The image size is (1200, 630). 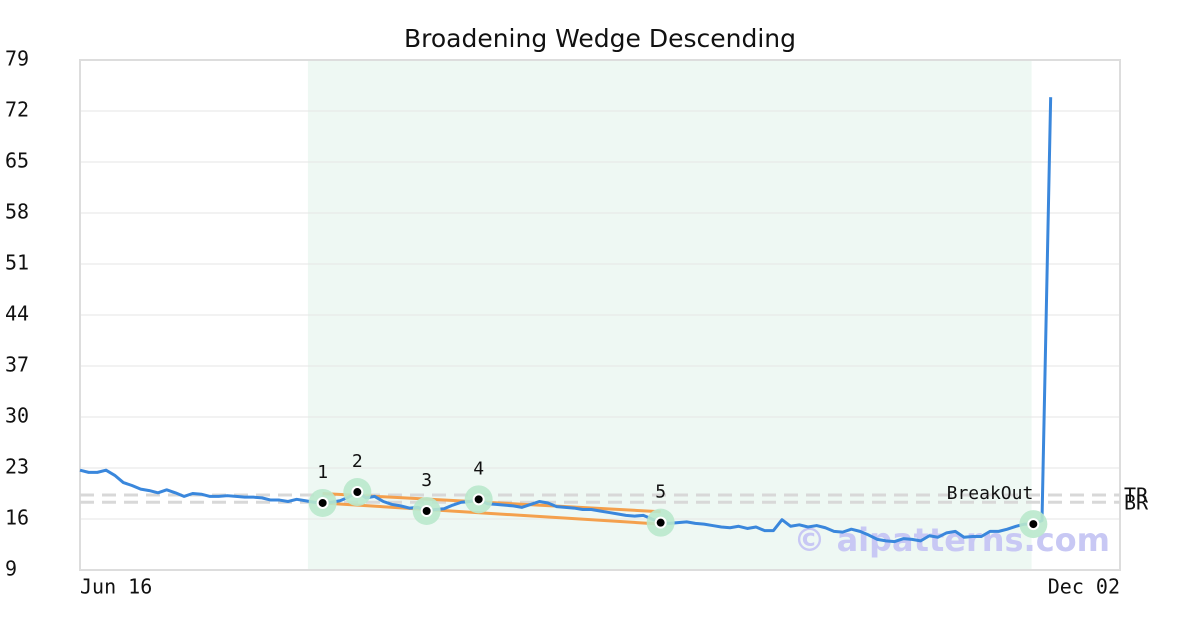 I want to click on y-tick-label: 79, so click(x=17, y=59).